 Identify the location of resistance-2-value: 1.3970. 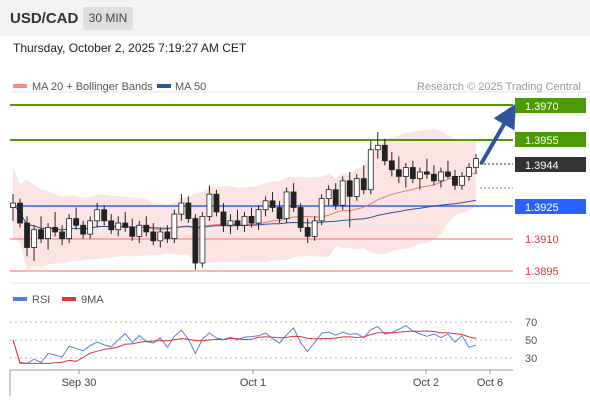
(542, 107).